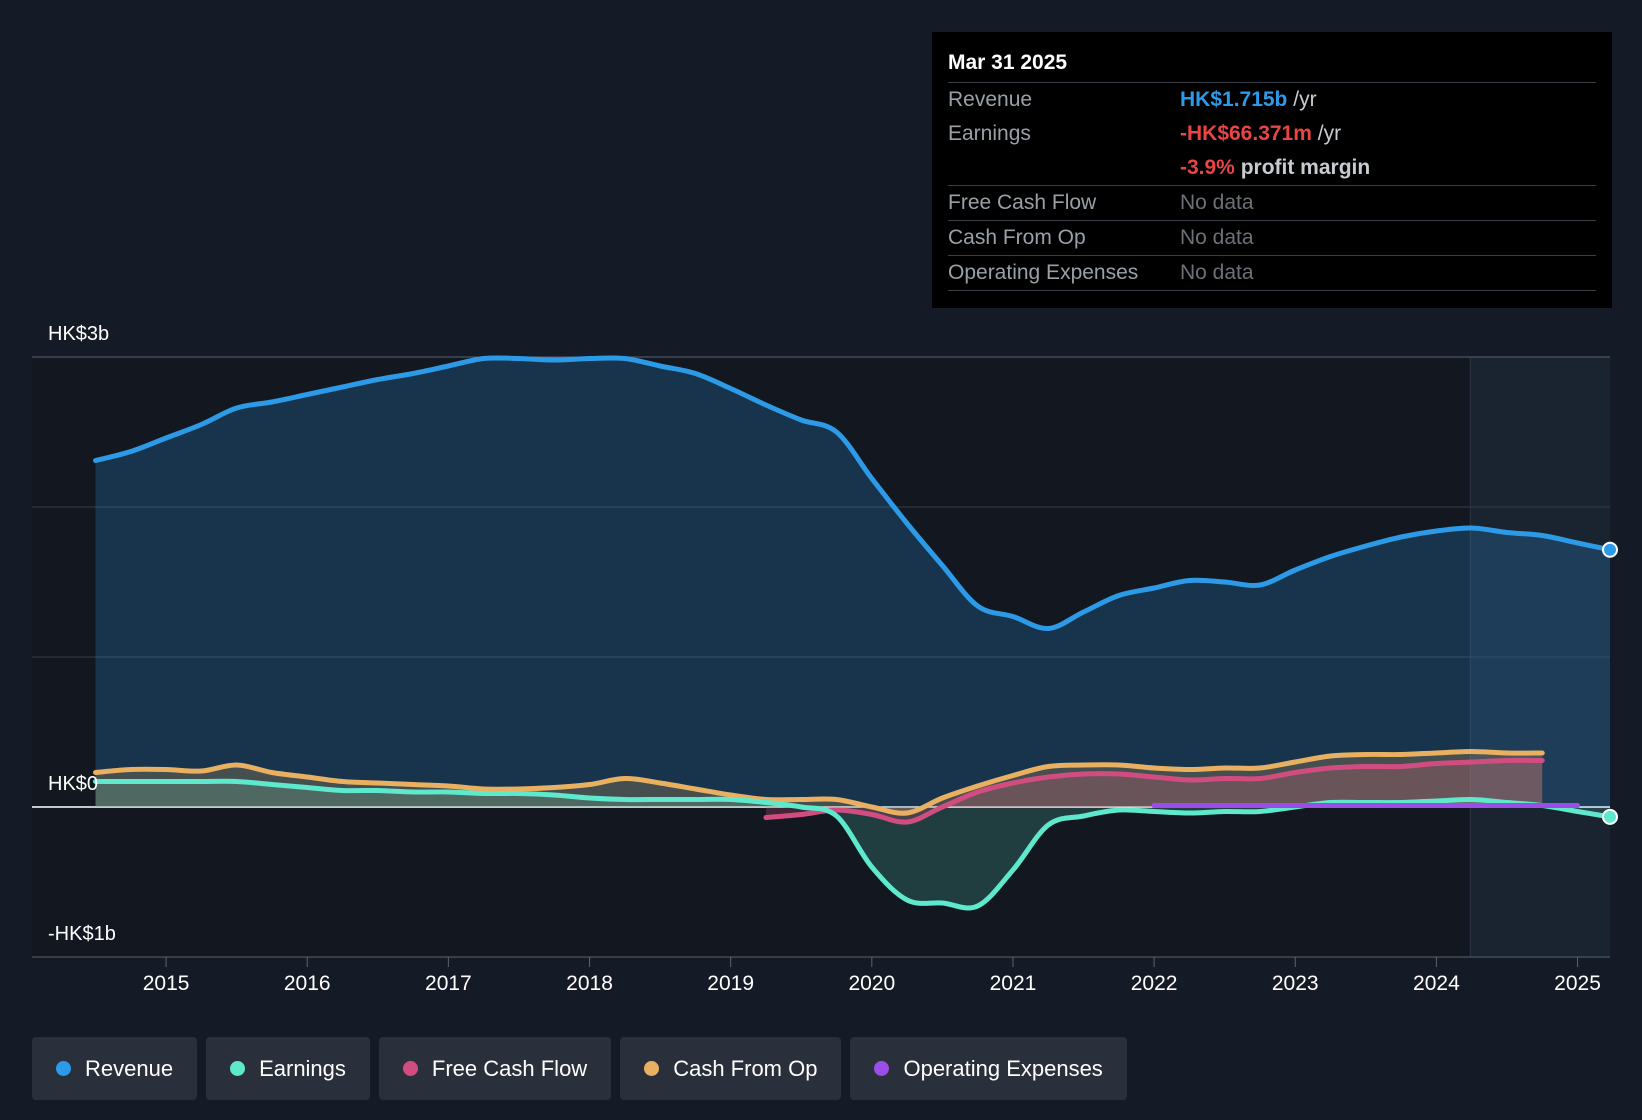  Describe the element at coordinates (82, 634) in the screenshot. I see `axes: HK$3b HK$0 -HK$1b` at that location.